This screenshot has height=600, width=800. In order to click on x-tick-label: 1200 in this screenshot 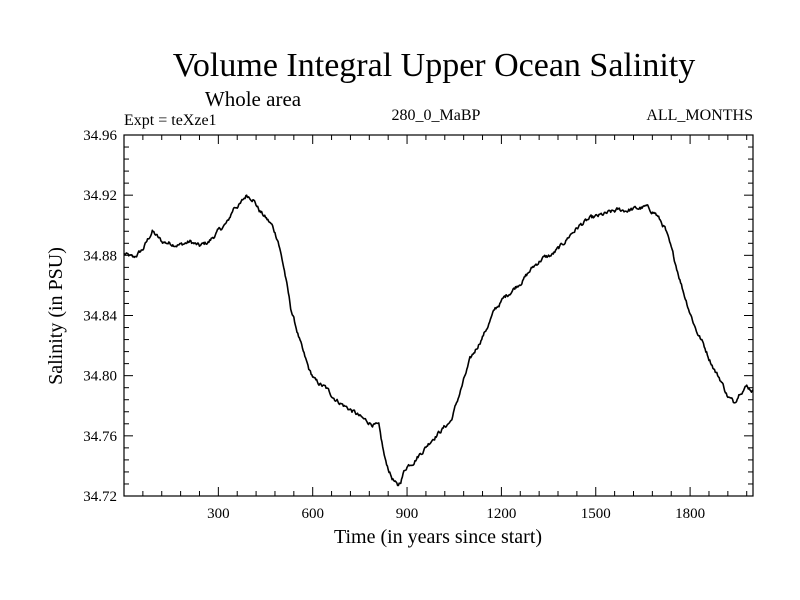, I will do `click(501, 514)`.